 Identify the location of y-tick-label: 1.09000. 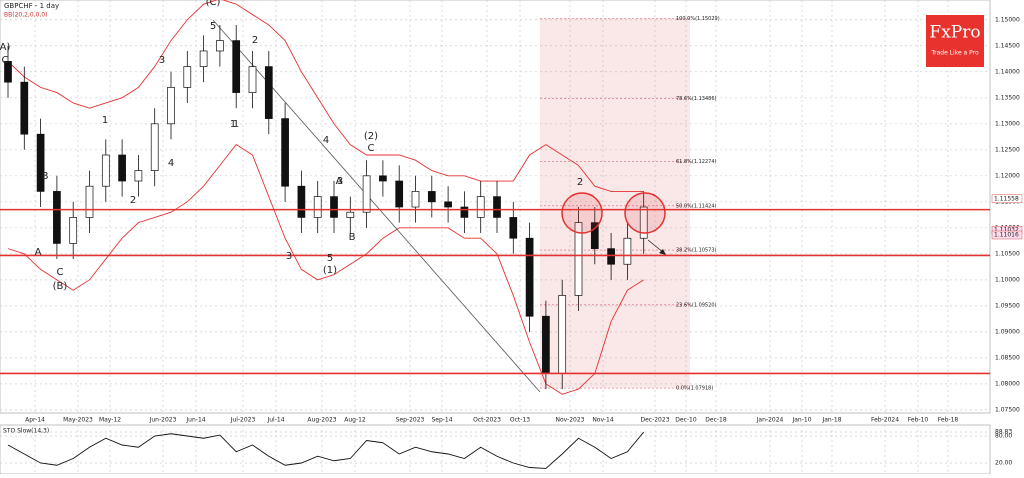
(1007, 331).